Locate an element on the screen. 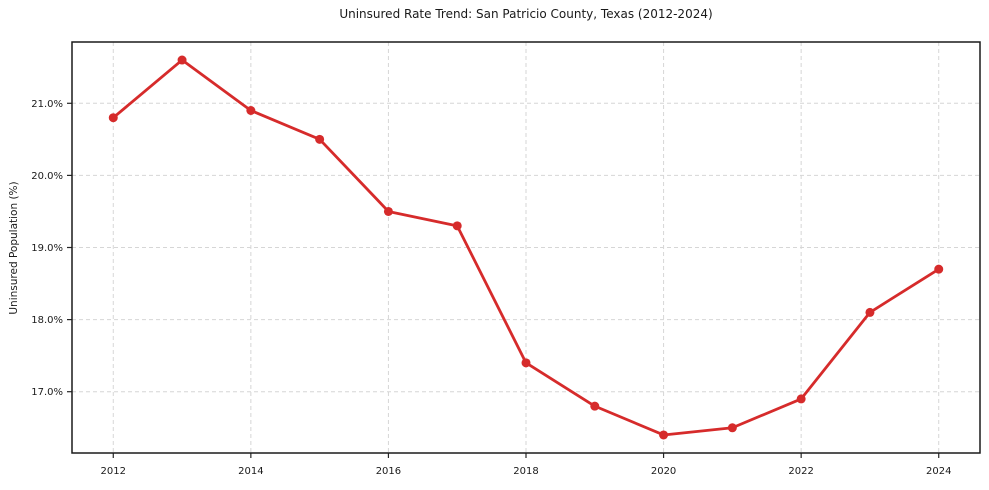 This screenshot has width=989, height=490. x-tick-label: 2024 is located at coordinates (938, 471).